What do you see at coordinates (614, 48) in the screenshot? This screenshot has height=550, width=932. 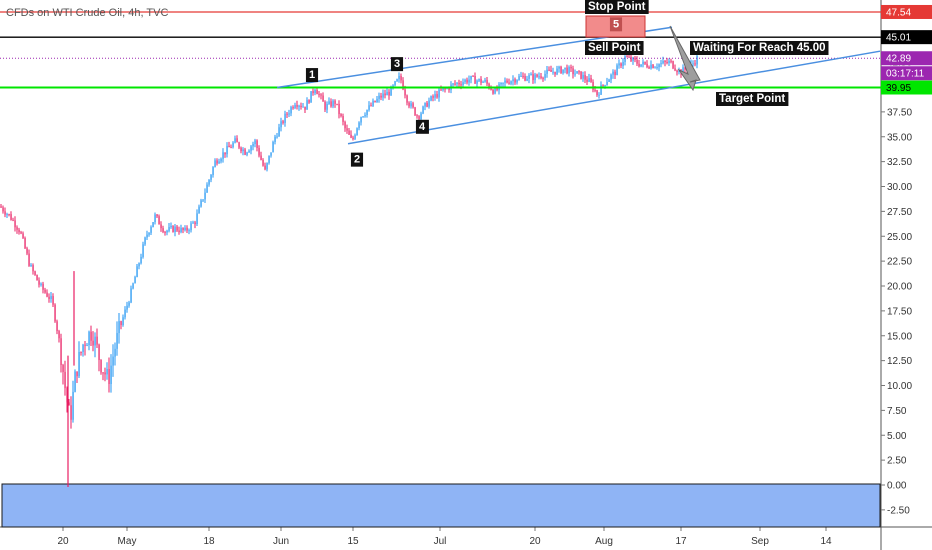 I see `sell-point-label-text: Sell Point` at bounding box center [614, 48].